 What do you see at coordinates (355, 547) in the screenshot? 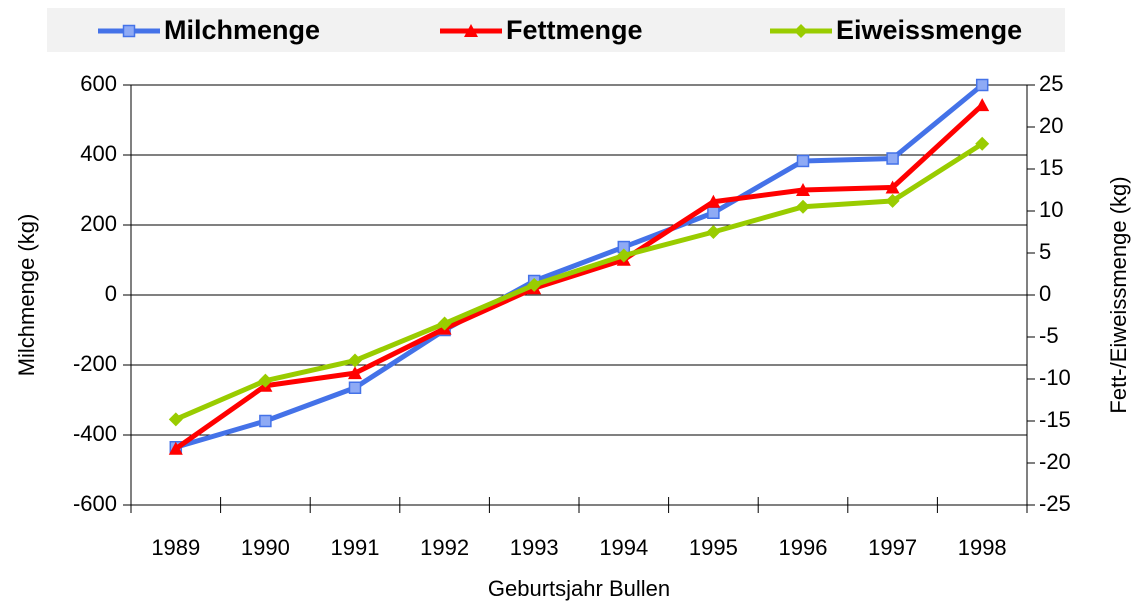
I see `x-tick-label: 1991` at bounding box center [355, 547].